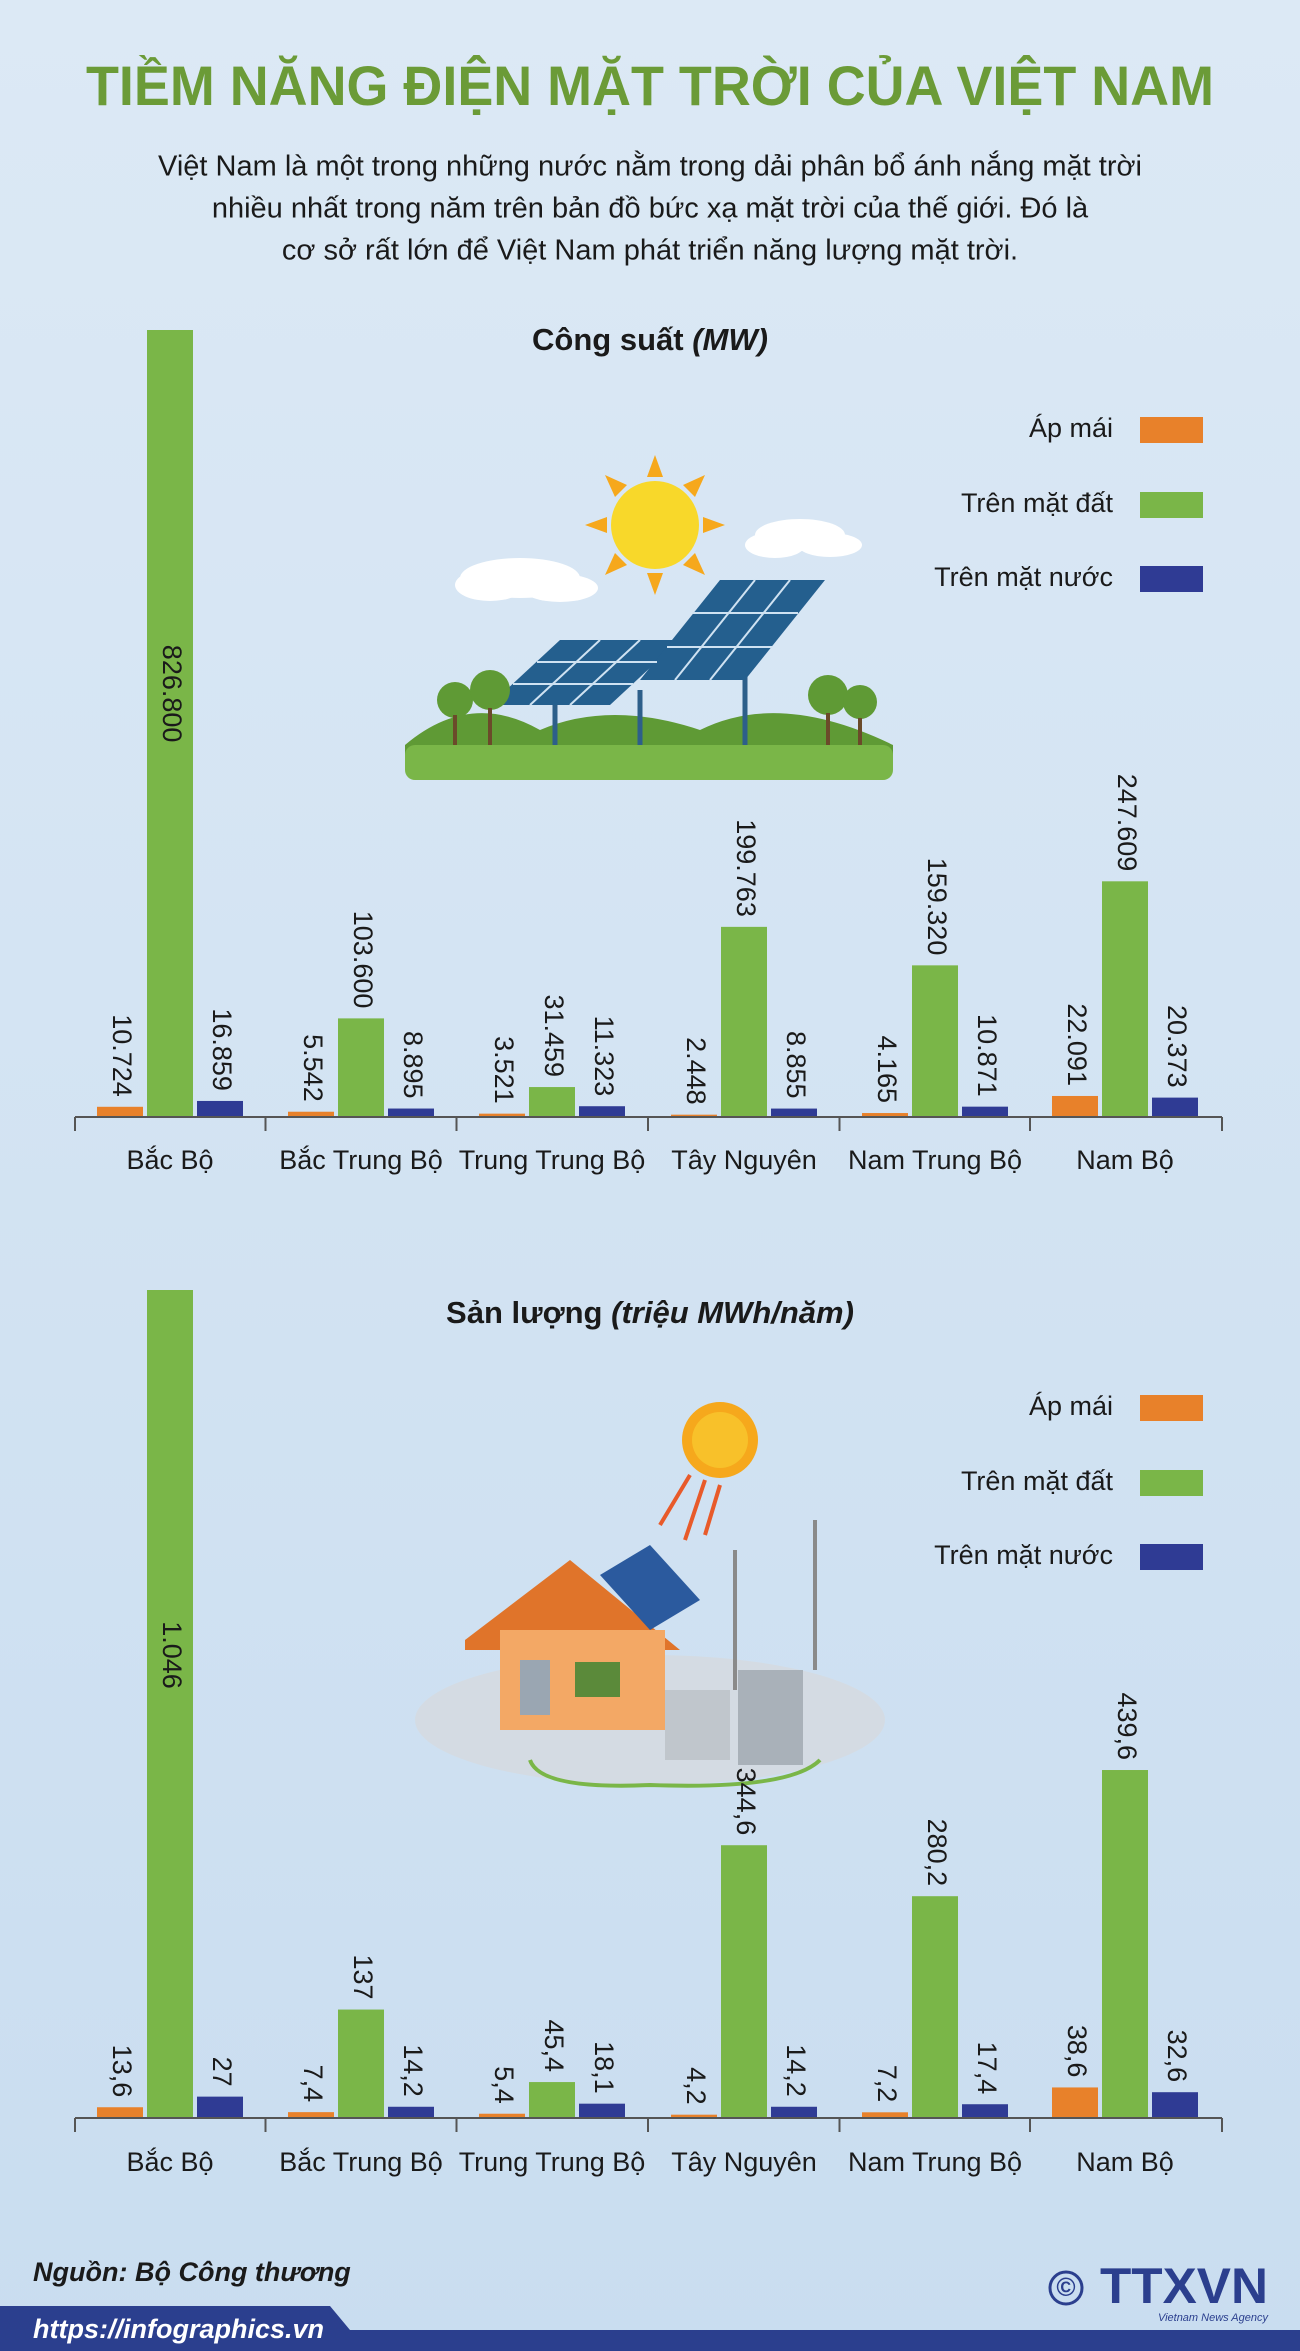 This screenshot has width=1300, height=2351. What do you see at coordinates (504, 2085) in the screenshot?
I see `value-label: 5,4` at bounding box center [504, 2085].